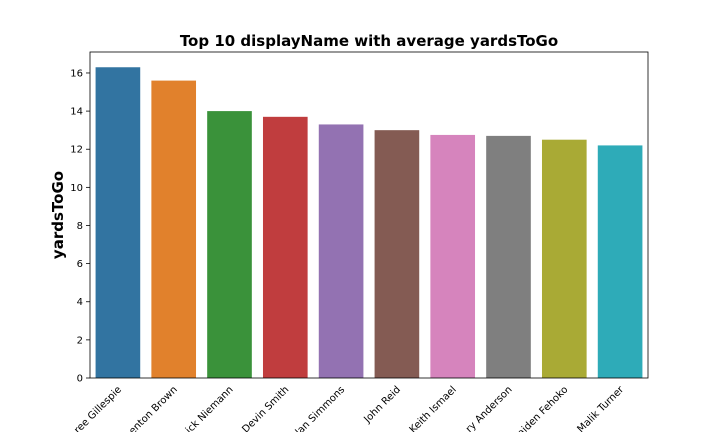  I want to click on x-tick-label: lan Simmons, so click(321, 408).